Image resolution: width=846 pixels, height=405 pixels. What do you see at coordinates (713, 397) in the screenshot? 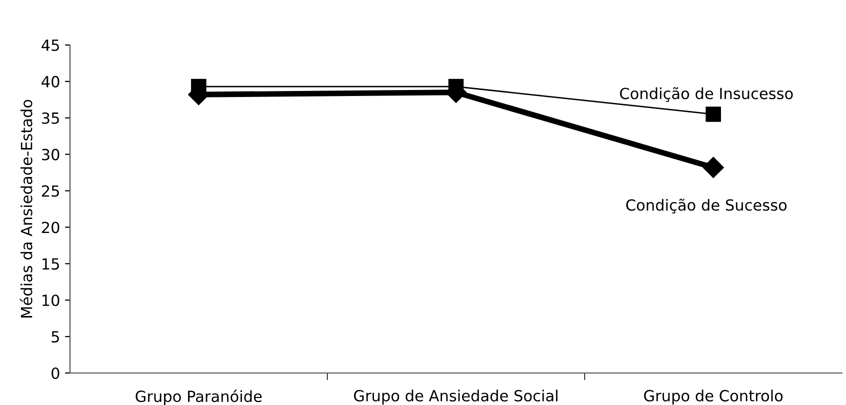
I see `x-tick-label: Grupo de Controlo` at bounding box center [713, 397].